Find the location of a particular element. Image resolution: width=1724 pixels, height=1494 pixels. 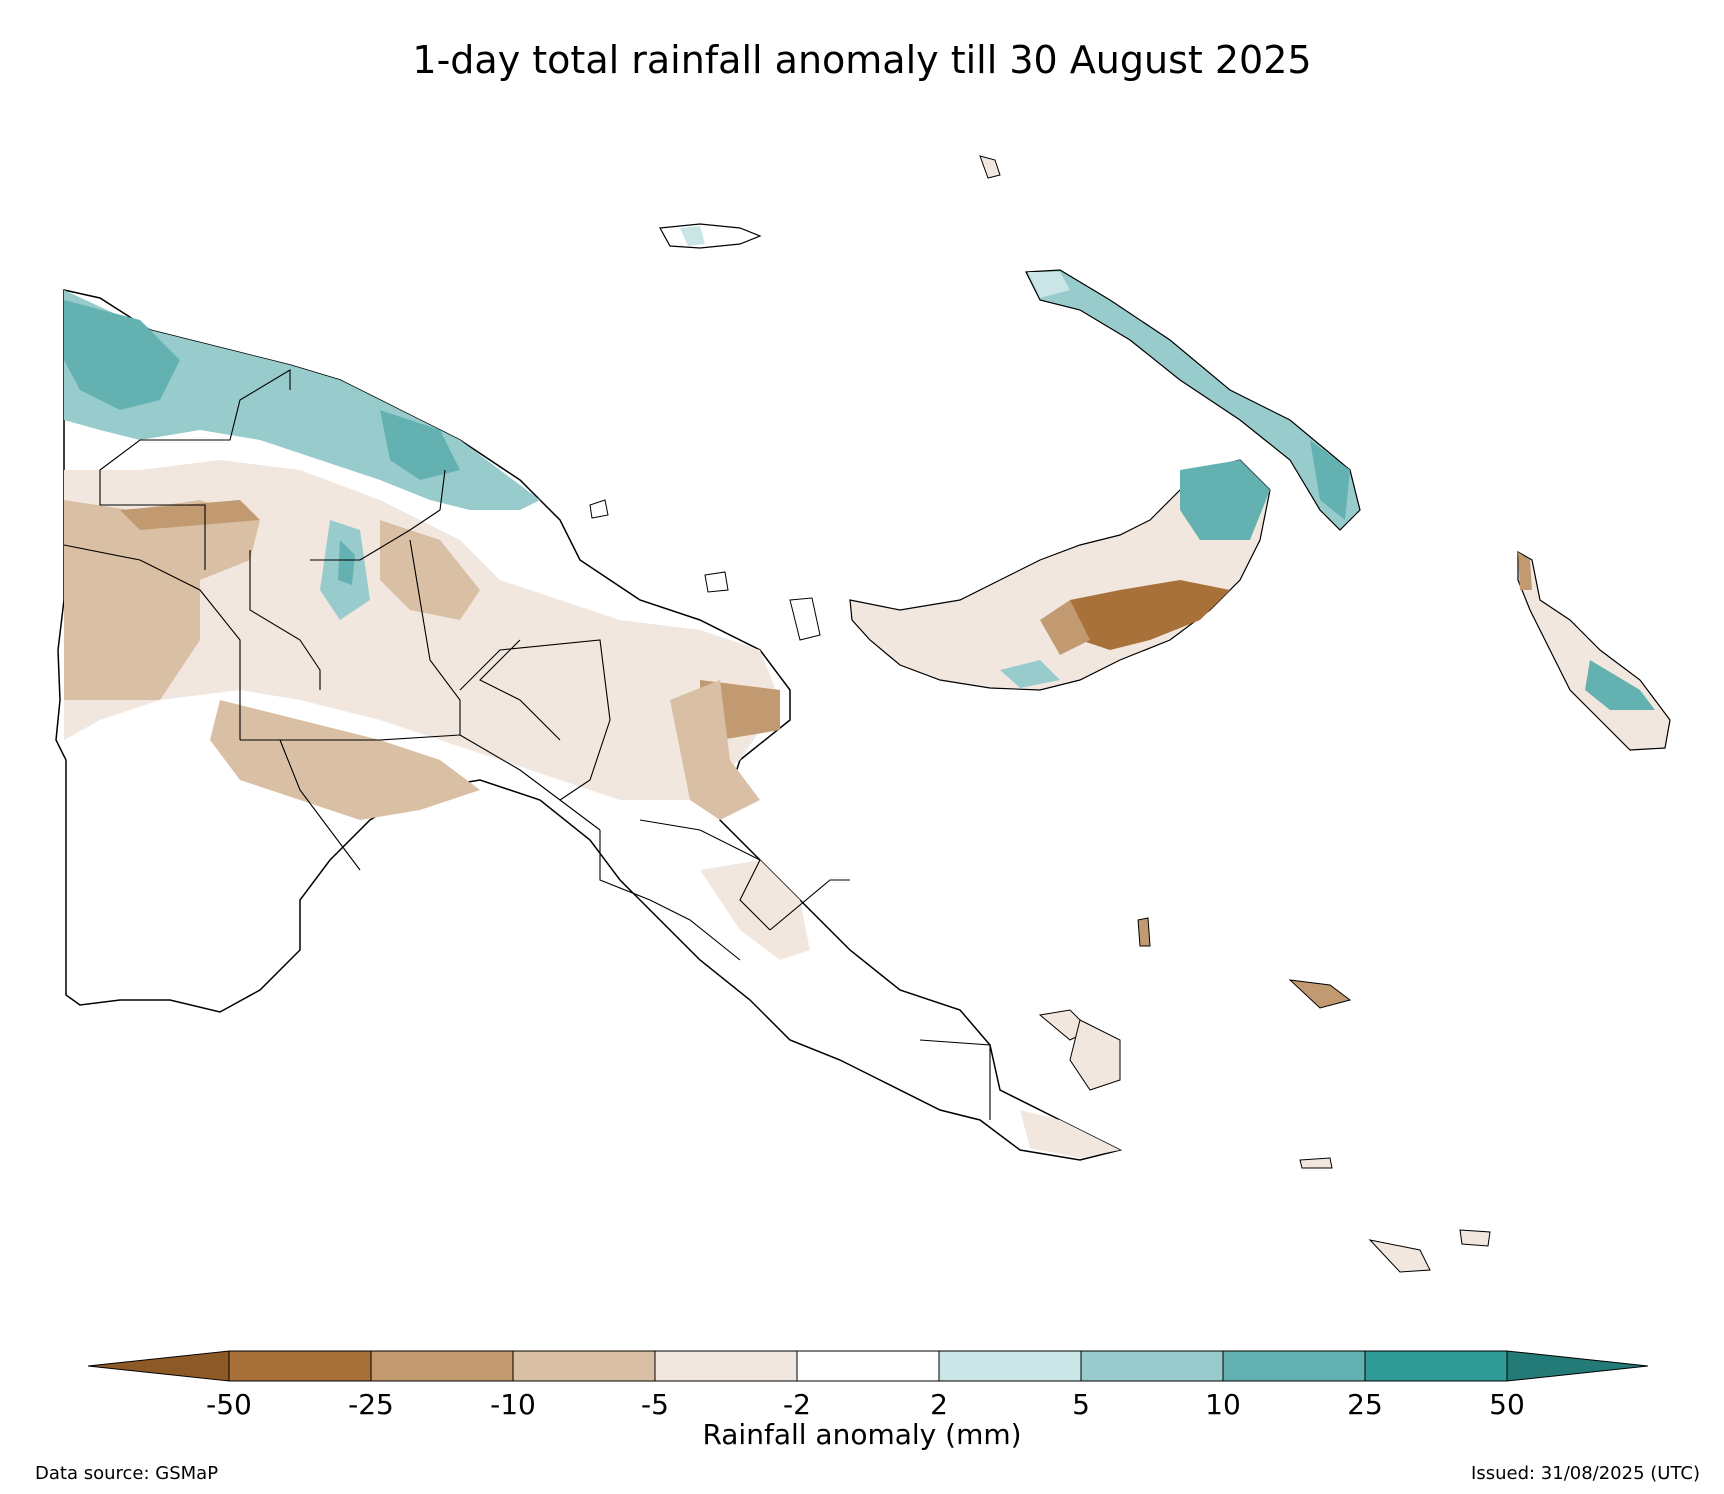

colorbar-tick-label: -2 is located at coordinates (797, 1404).